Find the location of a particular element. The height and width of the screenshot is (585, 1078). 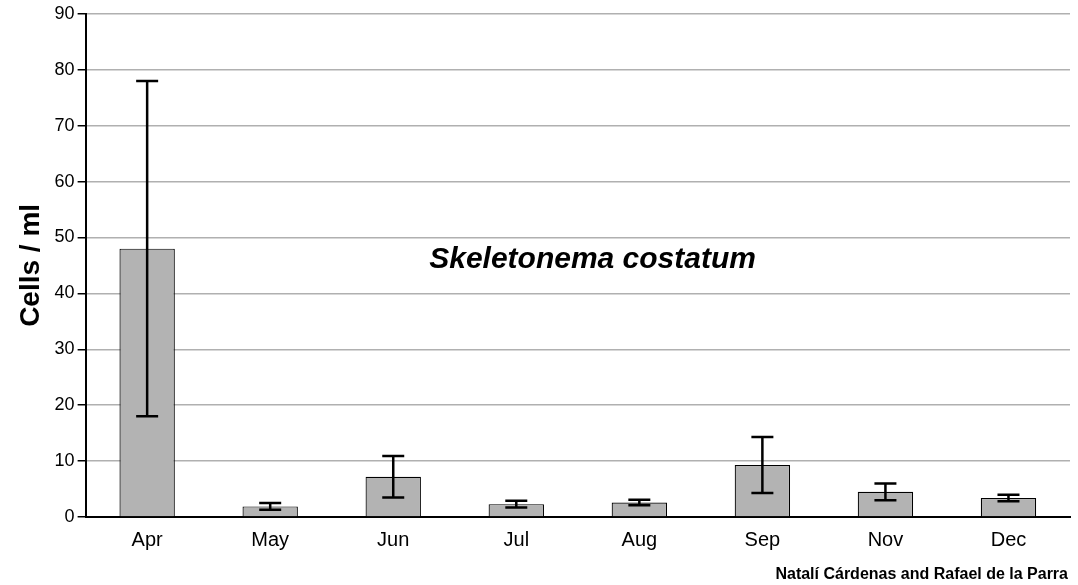

y-tick-label: 50 is located at coordinates (64, 236).